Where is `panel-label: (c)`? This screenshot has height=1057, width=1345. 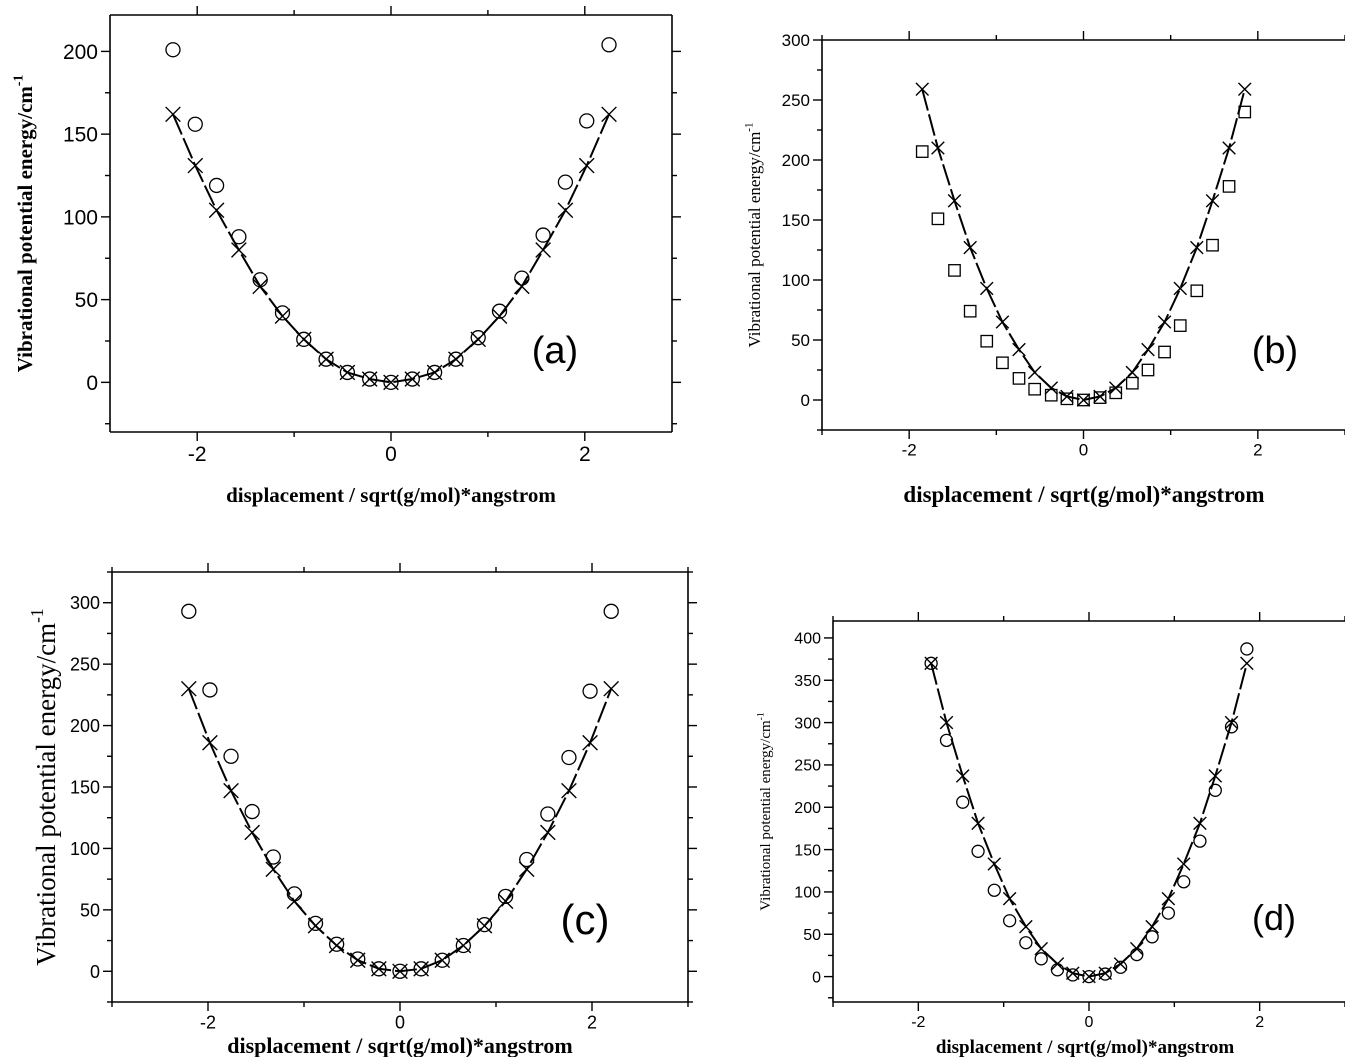
panel-label: (c) is located at coordinates (585, 919).